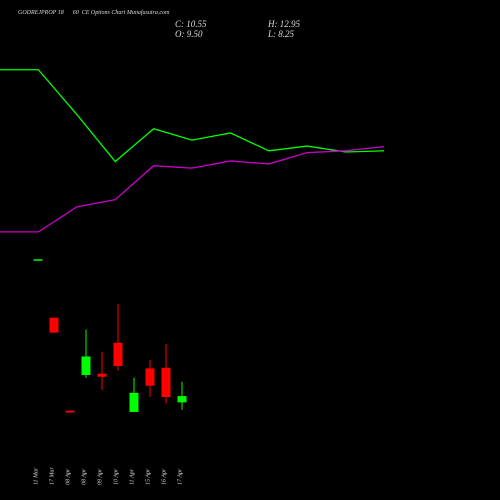 The width and height of the screenshot is (500, 500). What do you see at coordinates (164, 476) in the screenshot?
I see `x-tick-label: 16 Apr` at bounding box center [164, 476].